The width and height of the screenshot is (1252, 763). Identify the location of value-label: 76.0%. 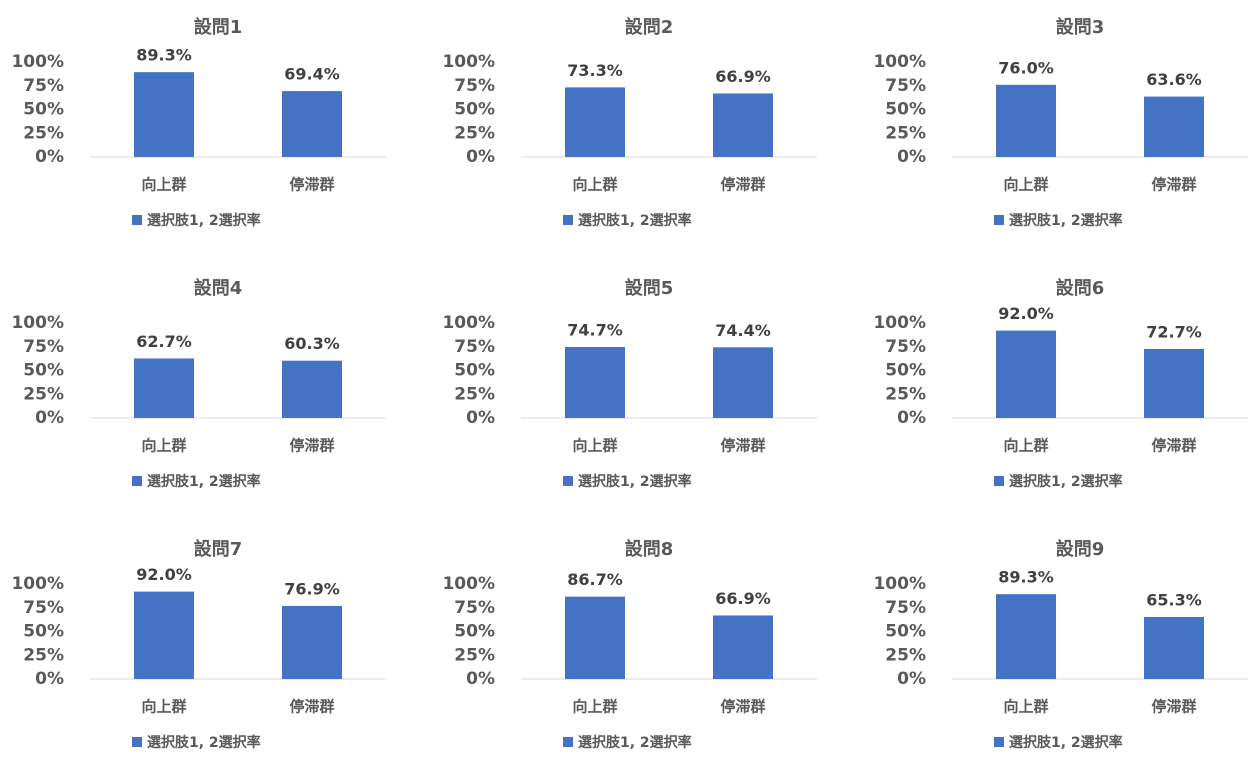
(1026, 67).